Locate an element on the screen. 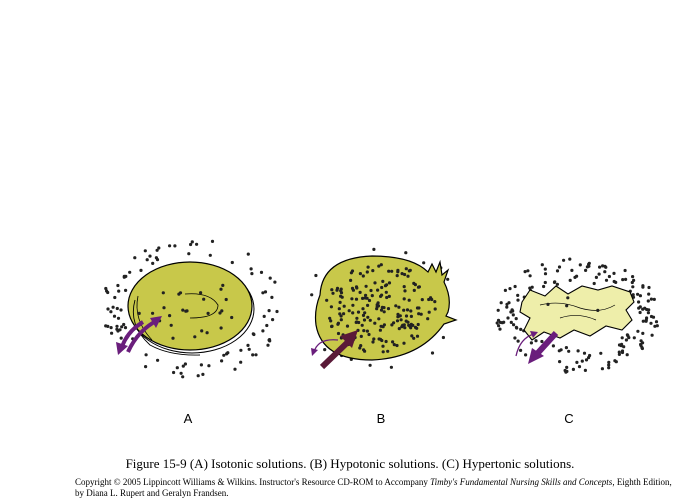  copyright-line2: by Diana L. Rupert and Geralyn Frandsen. is located at coordinates (152, 493).